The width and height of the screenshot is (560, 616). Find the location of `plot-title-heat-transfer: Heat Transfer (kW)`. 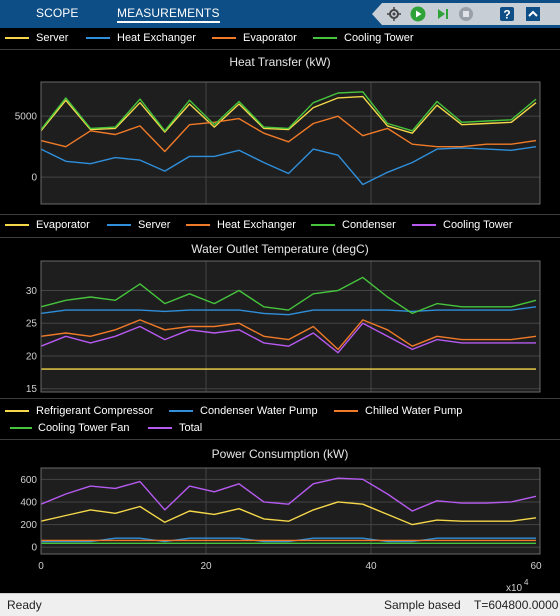

plot-title-heat-transfer: Heat Transfer (kW) is located at coordinates (280, 62).